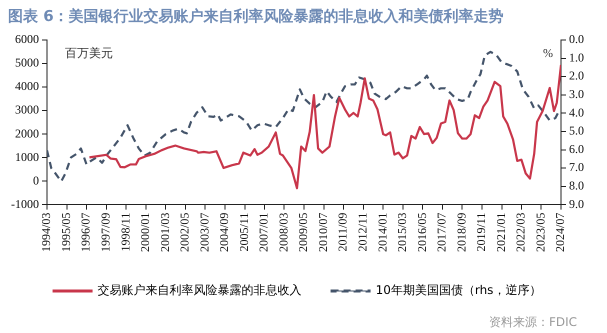 The height and width of the screenshot is (333, 607). I want to click on y2-tick-label: 0.0, so click(576, 39).